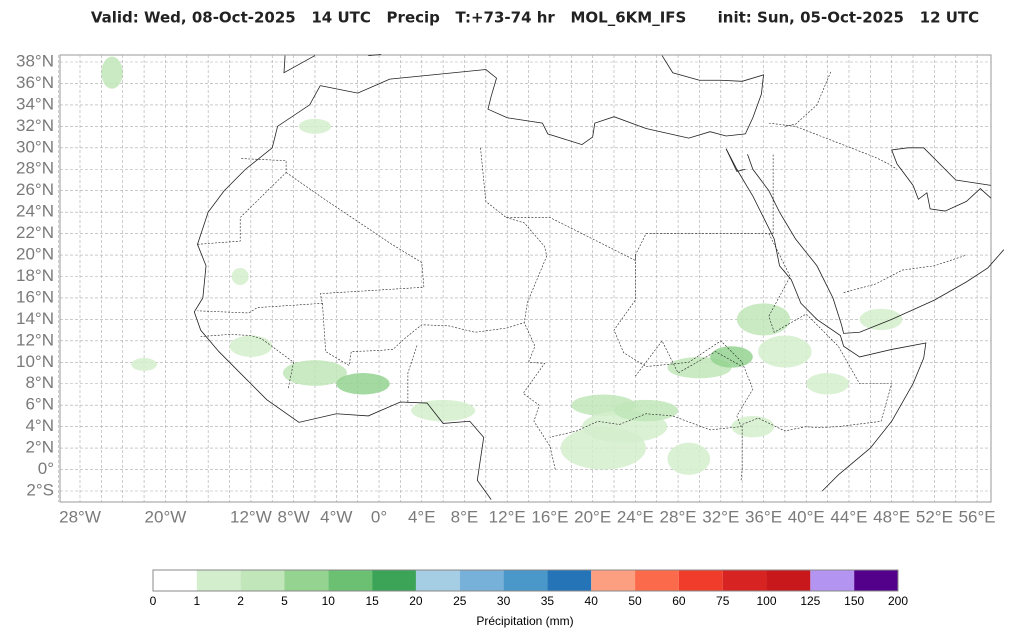 The image size is (1011, 641). Describe the element at coordinates (504, 601) in the screenshot. I see `colorbar-tick-label: 30` at that location.